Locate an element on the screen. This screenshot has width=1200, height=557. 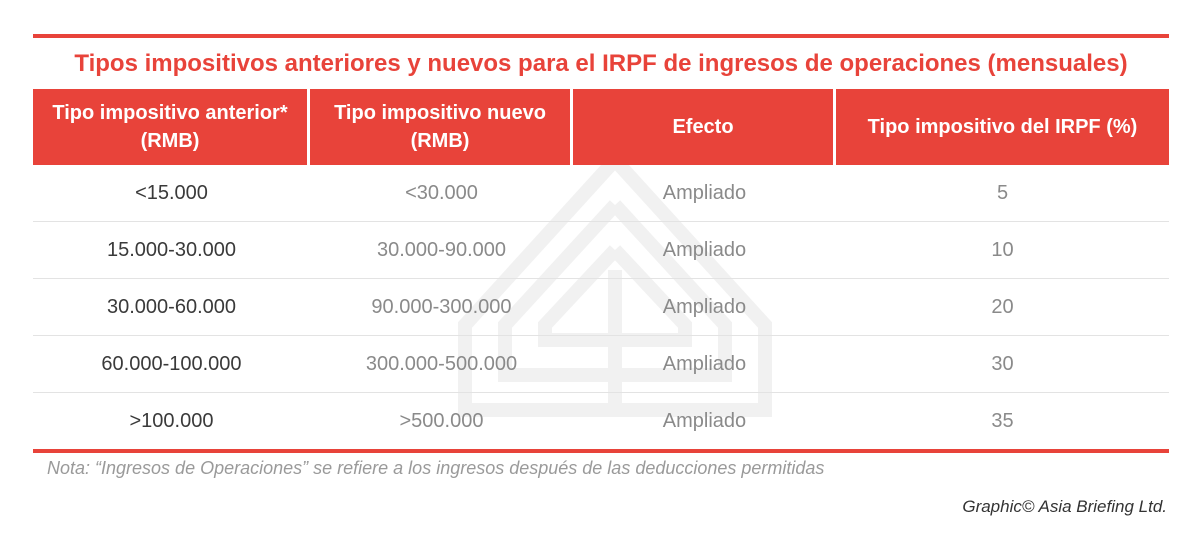
table-row: >100.000 >500.000 Ampliado 35 is located at coordinates (601, 421).